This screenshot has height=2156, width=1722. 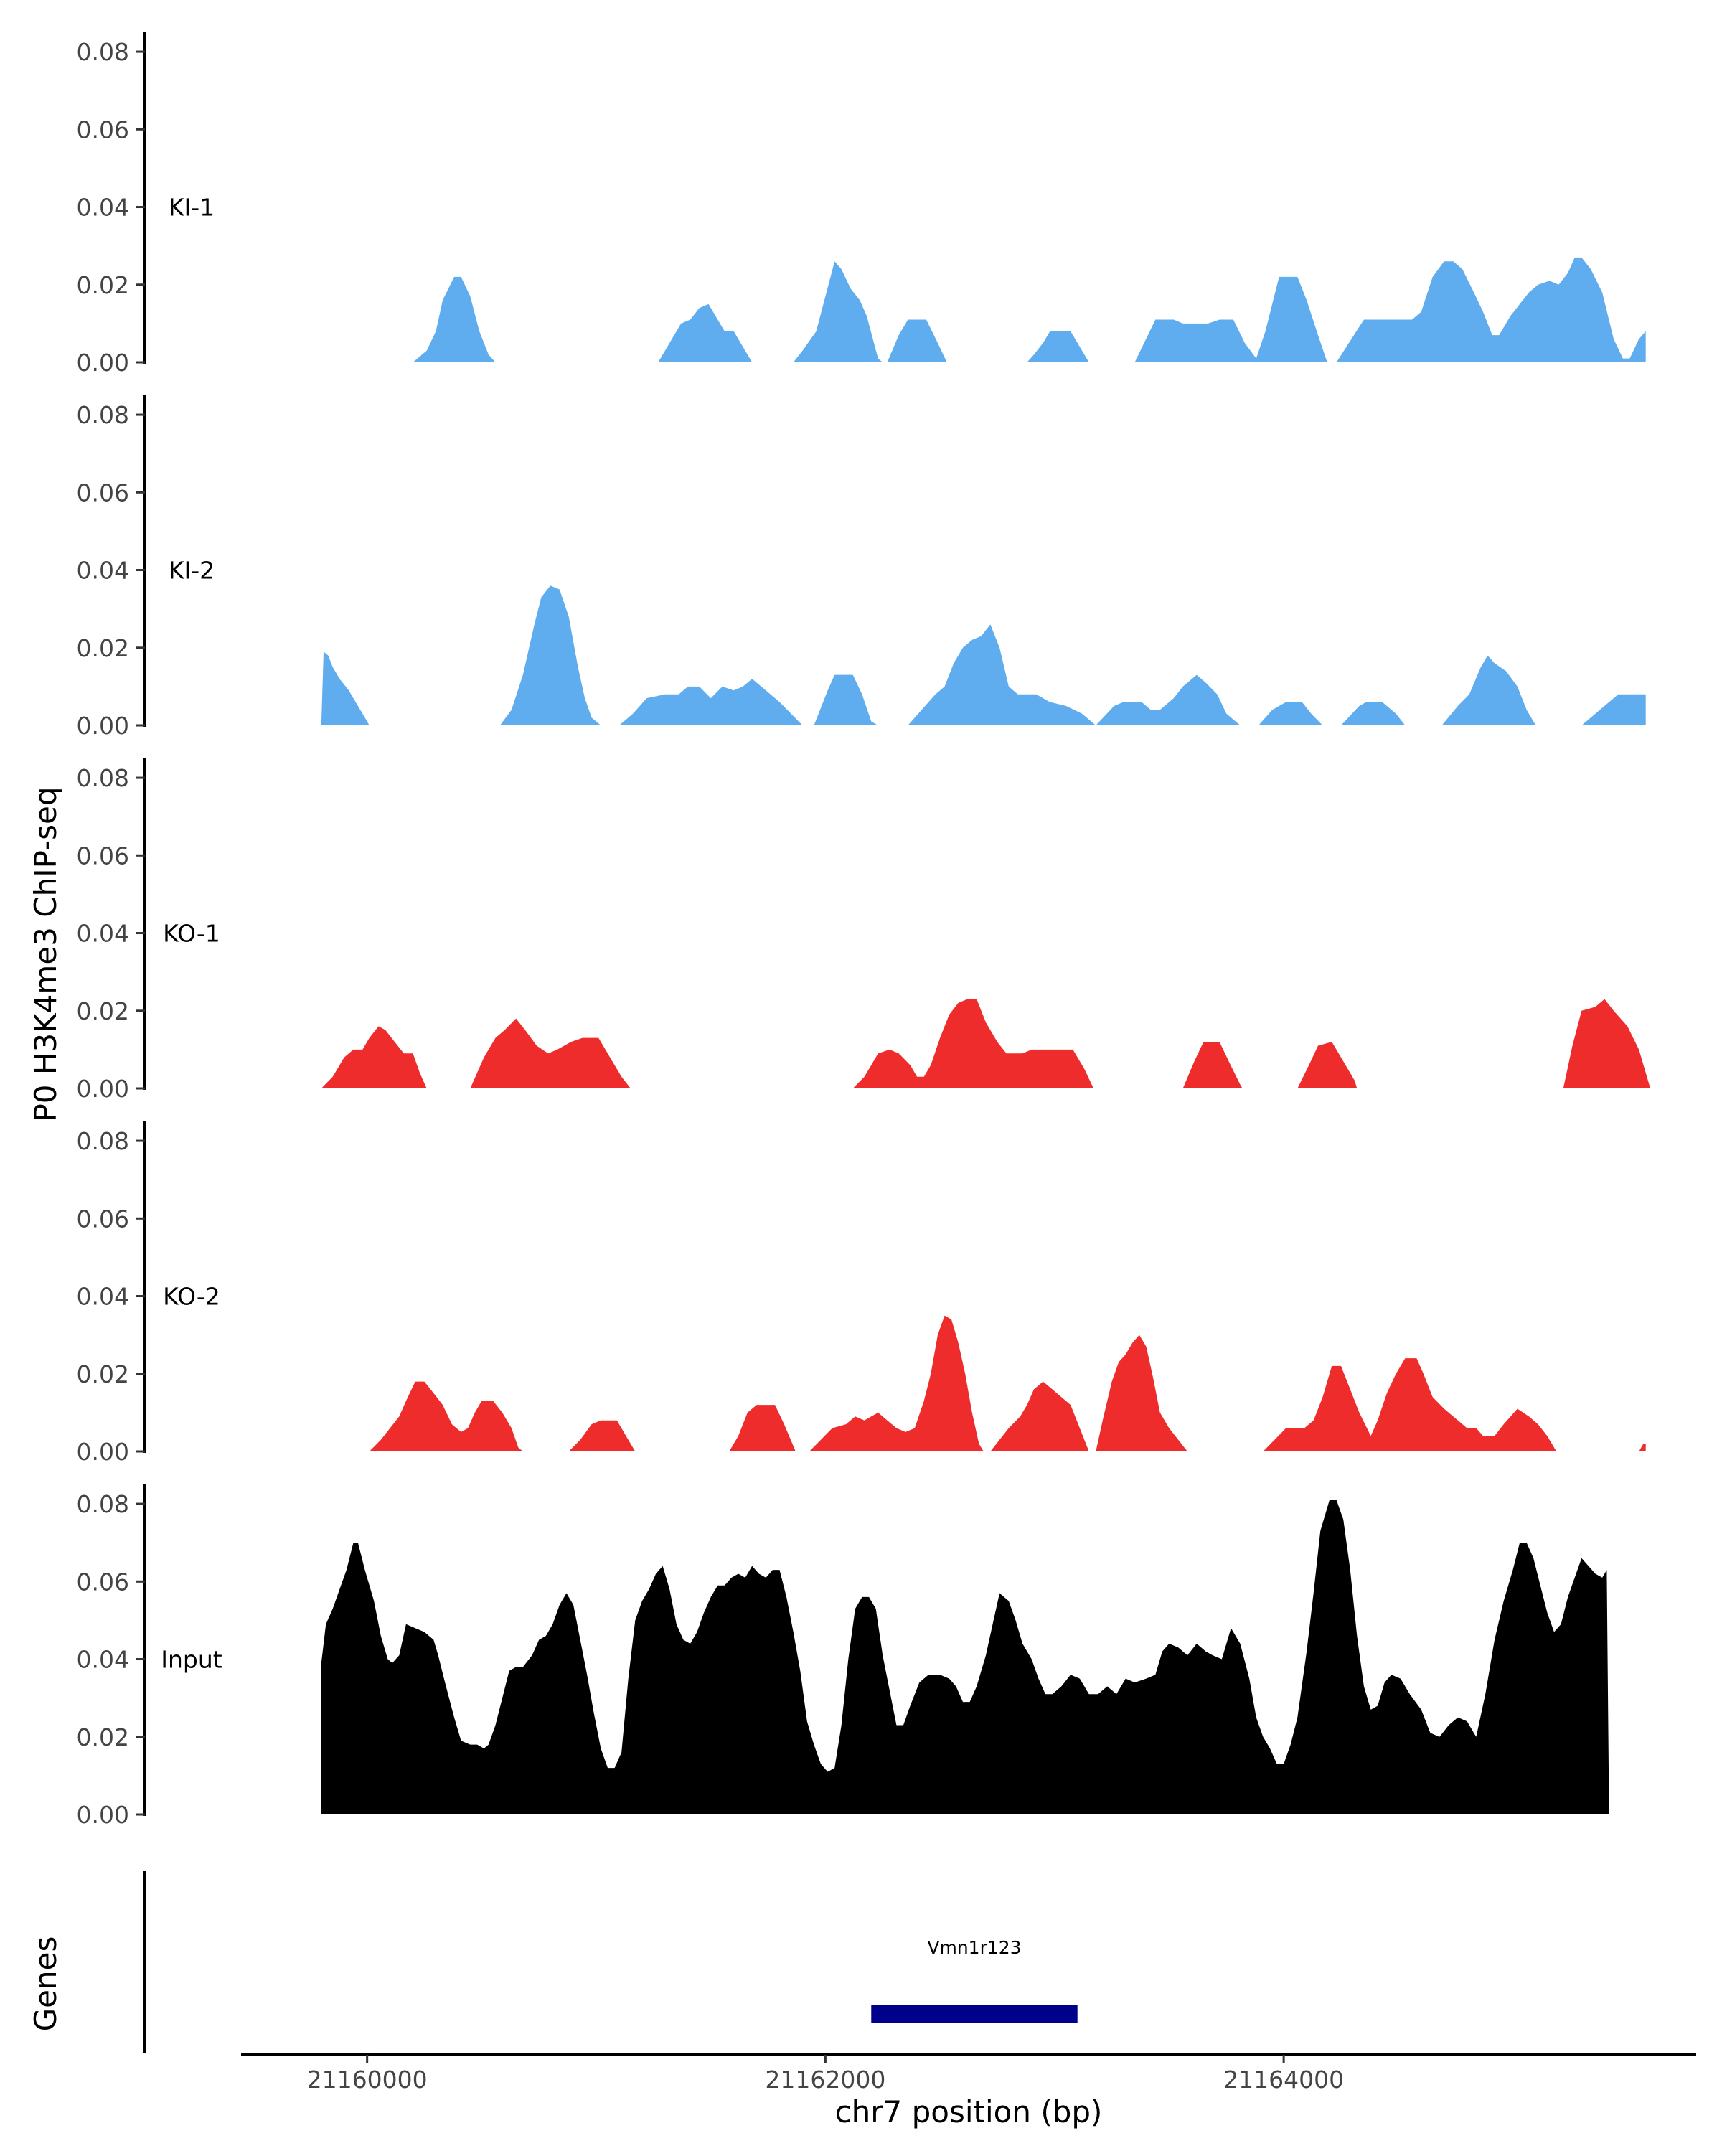 I want to click on track-ki-2: 0.00 0.02 0.04 0.06 0.08 KI-2, so click(x=862, y=567).